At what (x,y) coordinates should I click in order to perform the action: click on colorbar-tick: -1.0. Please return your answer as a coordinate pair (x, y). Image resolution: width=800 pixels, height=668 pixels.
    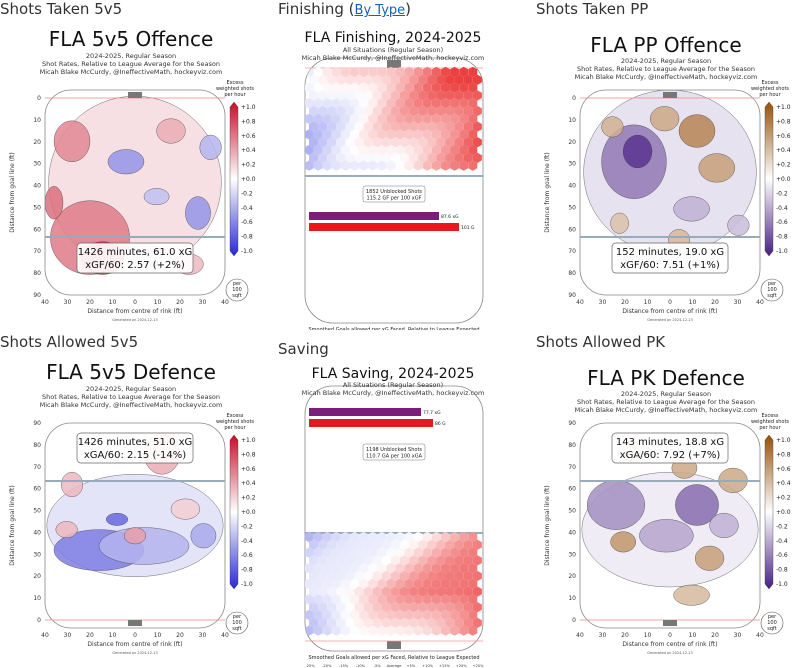
    Looking at the image, I should click on (782, 584).